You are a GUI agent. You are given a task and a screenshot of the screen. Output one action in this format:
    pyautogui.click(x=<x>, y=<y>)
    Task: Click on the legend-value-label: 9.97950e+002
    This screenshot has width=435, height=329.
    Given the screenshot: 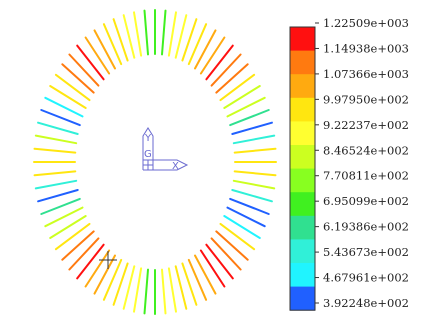 What is the action you would take?
    pyautogui.click(x=366, y=99)
    